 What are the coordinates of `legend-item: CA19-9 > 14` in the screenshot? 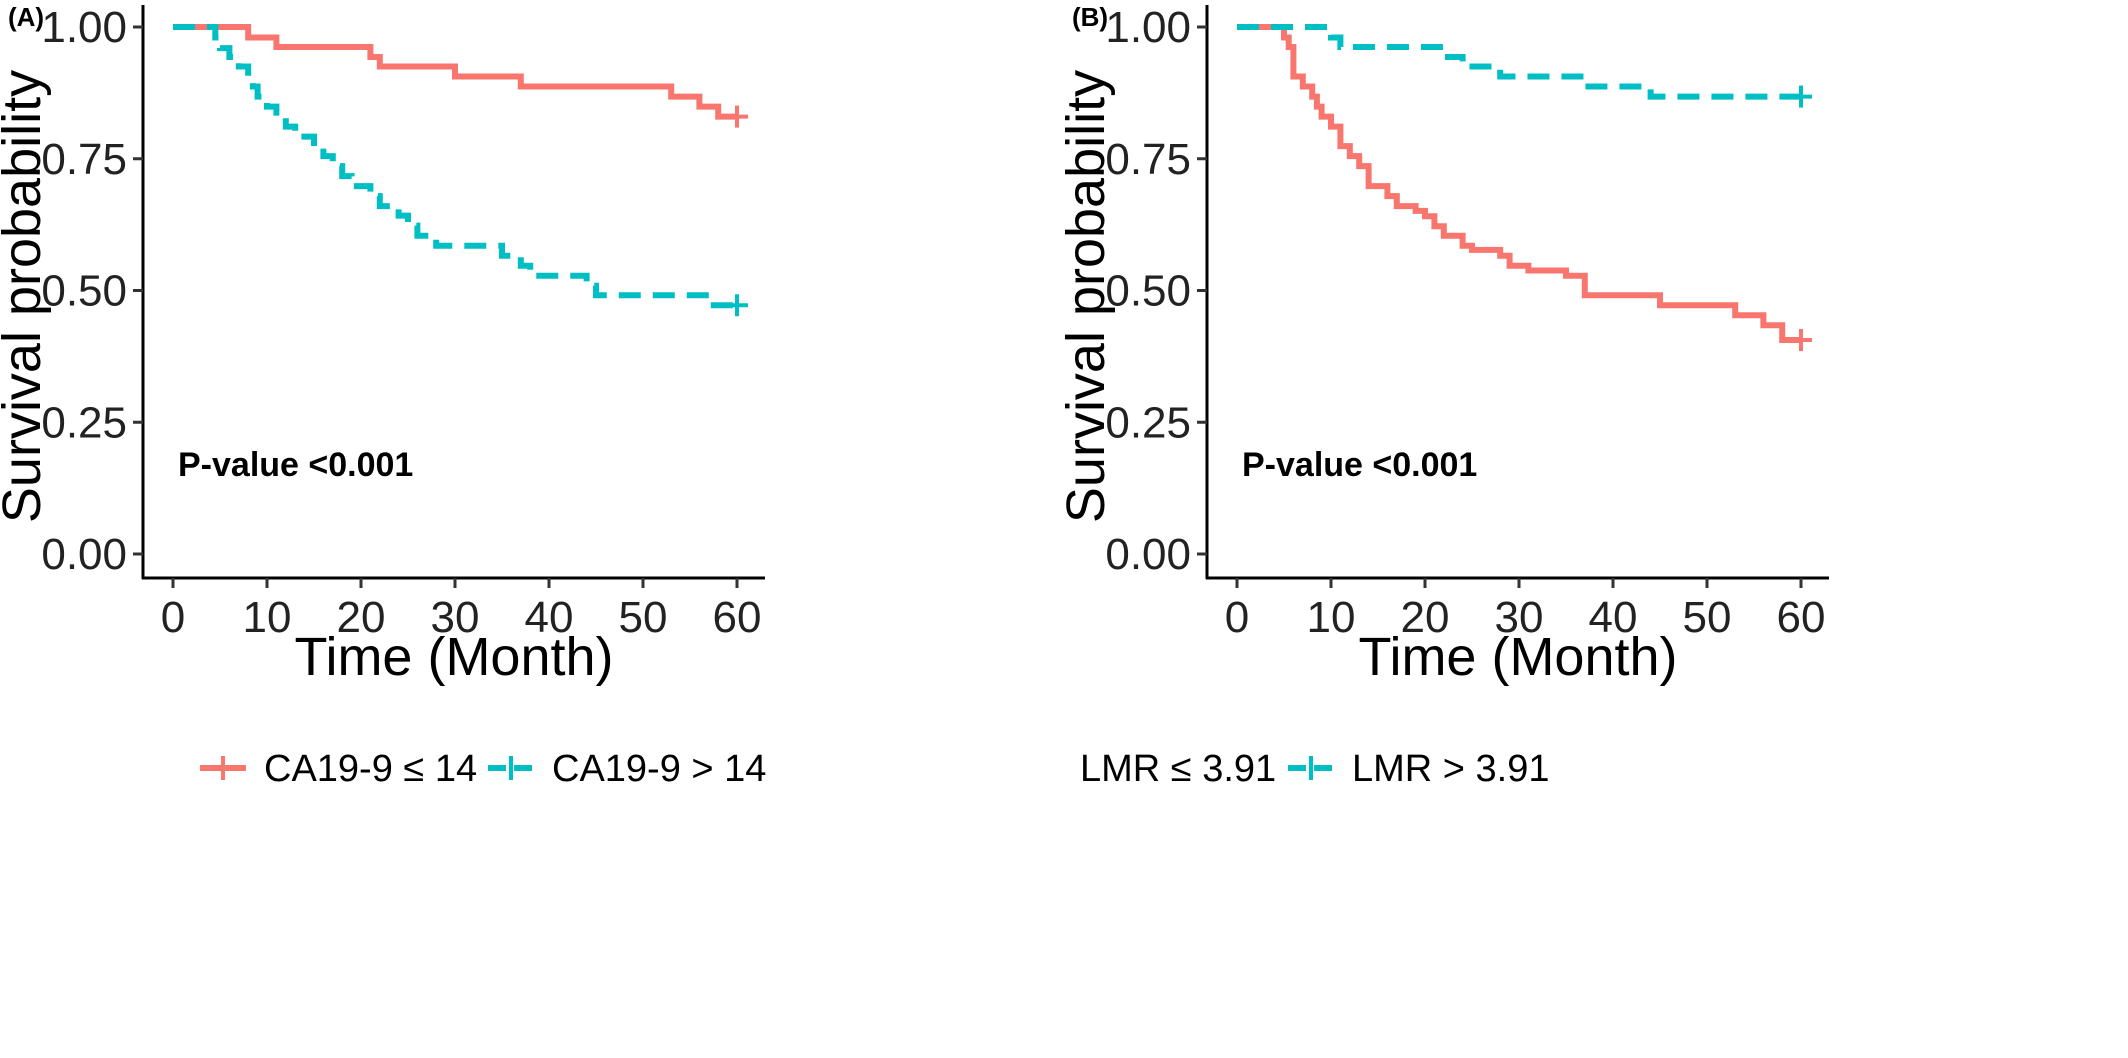 It's located at (627, 769).